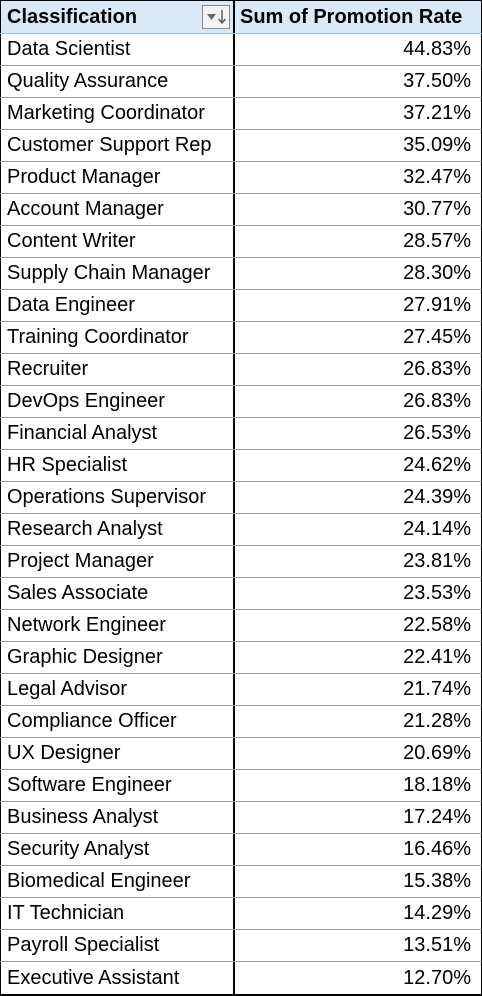 This screenshot has height=996, width=482. What do you see at coordinates (358, 433) in the screenshot?
I see `promotion-rate-cell: 26.53%` at bounding box center [358, 433].